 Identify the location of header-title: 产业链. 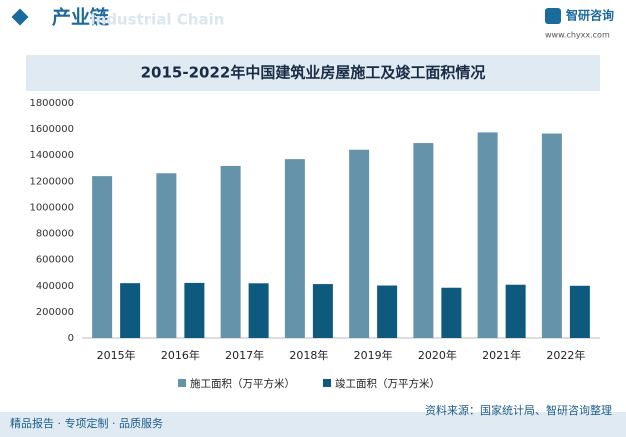
(80, 17).